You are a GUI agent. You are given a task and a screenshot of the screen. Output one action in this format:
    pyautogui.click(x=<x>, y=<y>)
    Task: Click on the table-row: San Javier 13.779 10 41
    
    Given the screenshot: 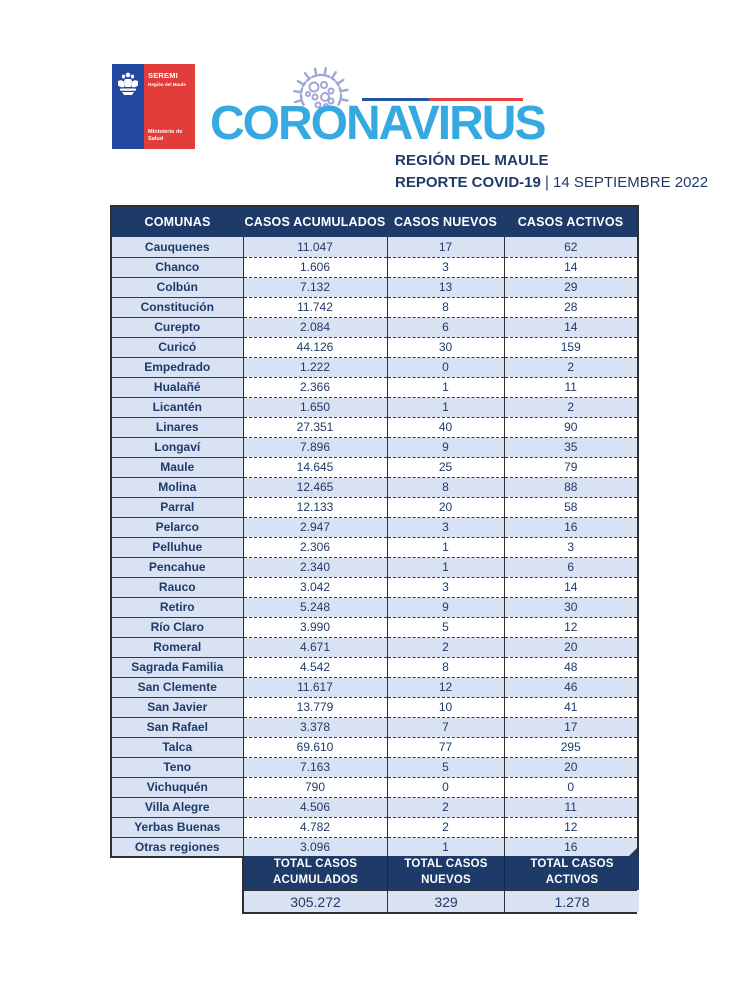 What is the action you would take?
    pyautogui.click(x=374, y=706)
    